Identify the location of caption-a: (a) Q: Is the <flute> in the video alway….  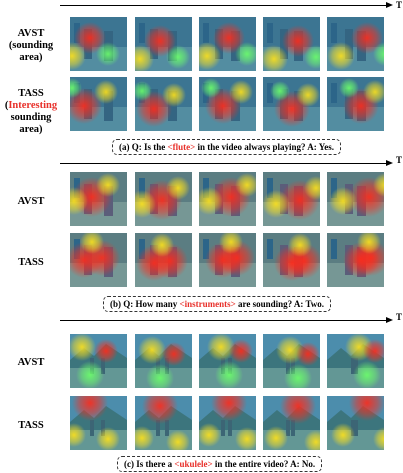
(226, 147).